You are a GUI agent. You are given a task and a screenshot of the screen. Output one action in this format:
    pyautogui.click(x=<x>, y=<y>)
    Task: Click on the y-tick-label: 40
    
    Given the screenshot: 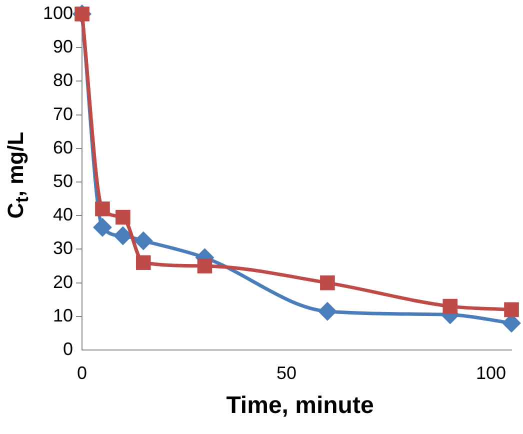 What is the action you would take?
    pyautogui.click(x=63, y=214)
    